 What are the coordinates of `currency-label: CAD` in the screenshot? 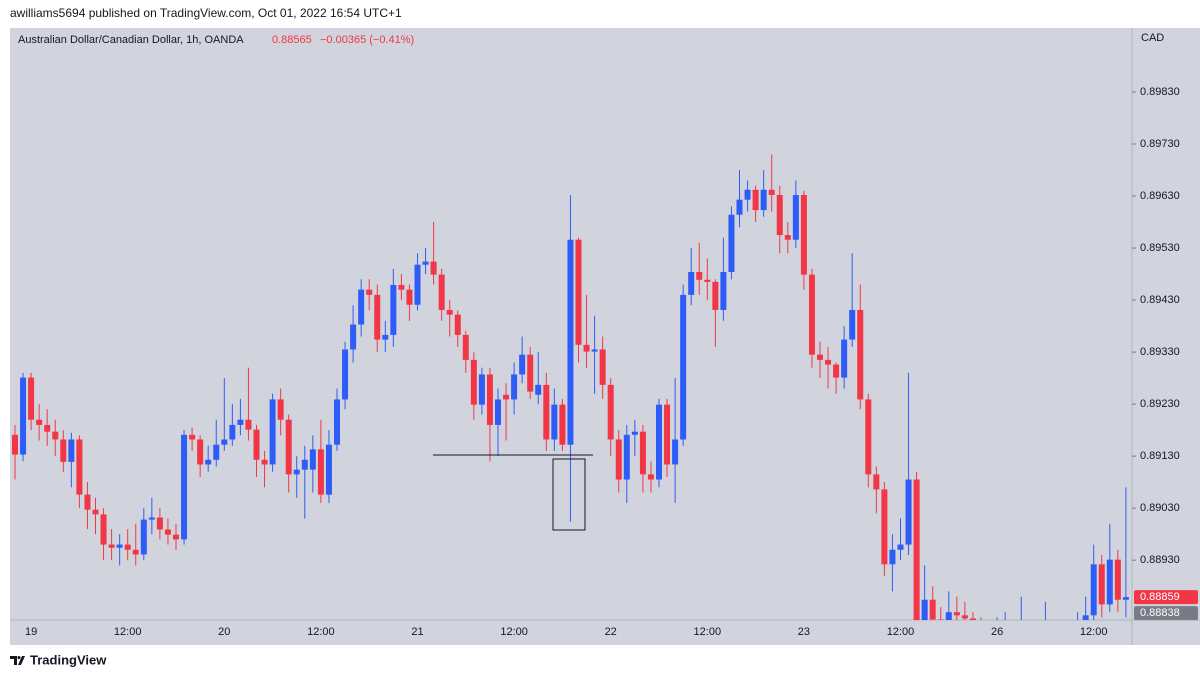 It's located at (1152, 38).